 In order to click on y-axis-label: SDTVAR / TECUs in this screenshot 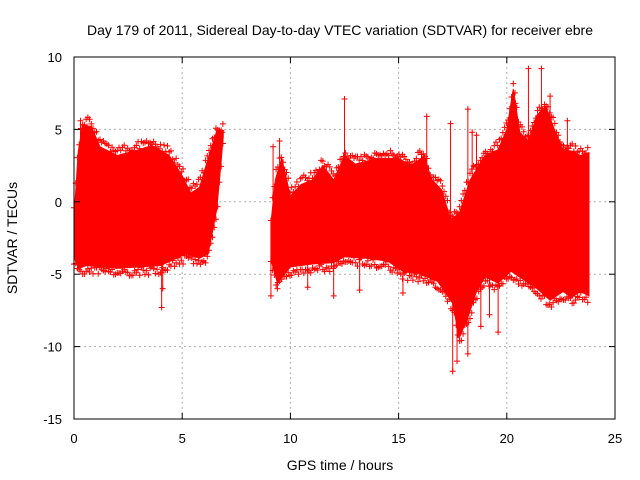, I will do `click(12, 238)`.